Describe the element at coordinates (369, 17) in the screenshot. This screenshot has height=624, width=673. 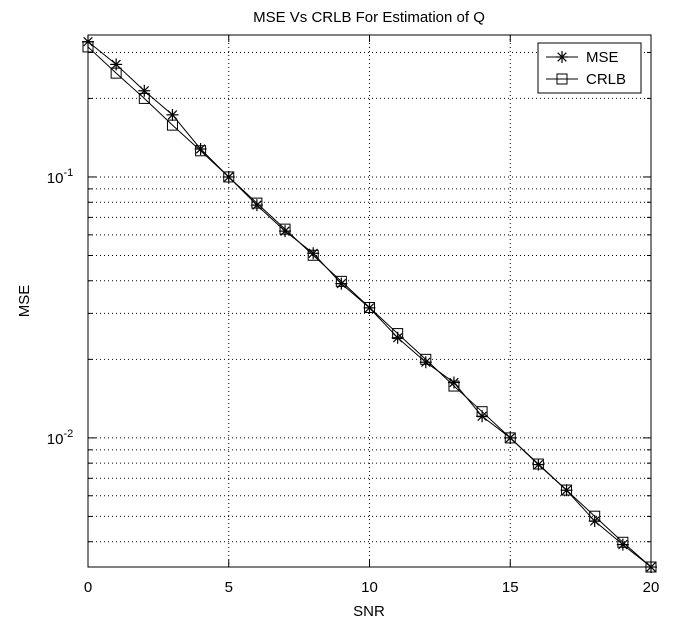
I see `chart-title: MSE Vs CRLB For Estimation of Q` at that location.